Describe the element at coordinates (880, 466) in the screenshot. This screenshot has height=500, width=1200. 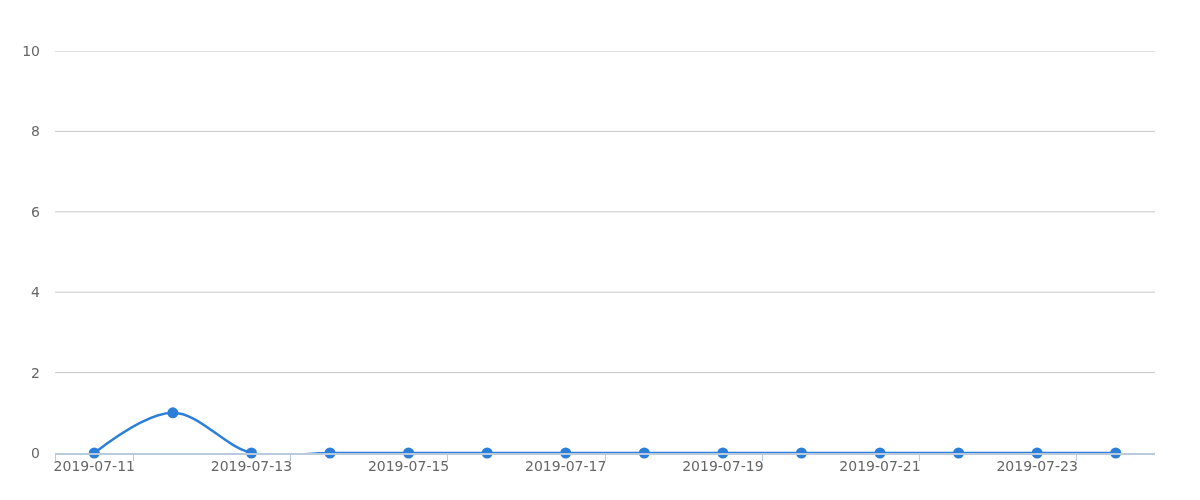
I see `x-tick-label: 2019-07-21` at that location.